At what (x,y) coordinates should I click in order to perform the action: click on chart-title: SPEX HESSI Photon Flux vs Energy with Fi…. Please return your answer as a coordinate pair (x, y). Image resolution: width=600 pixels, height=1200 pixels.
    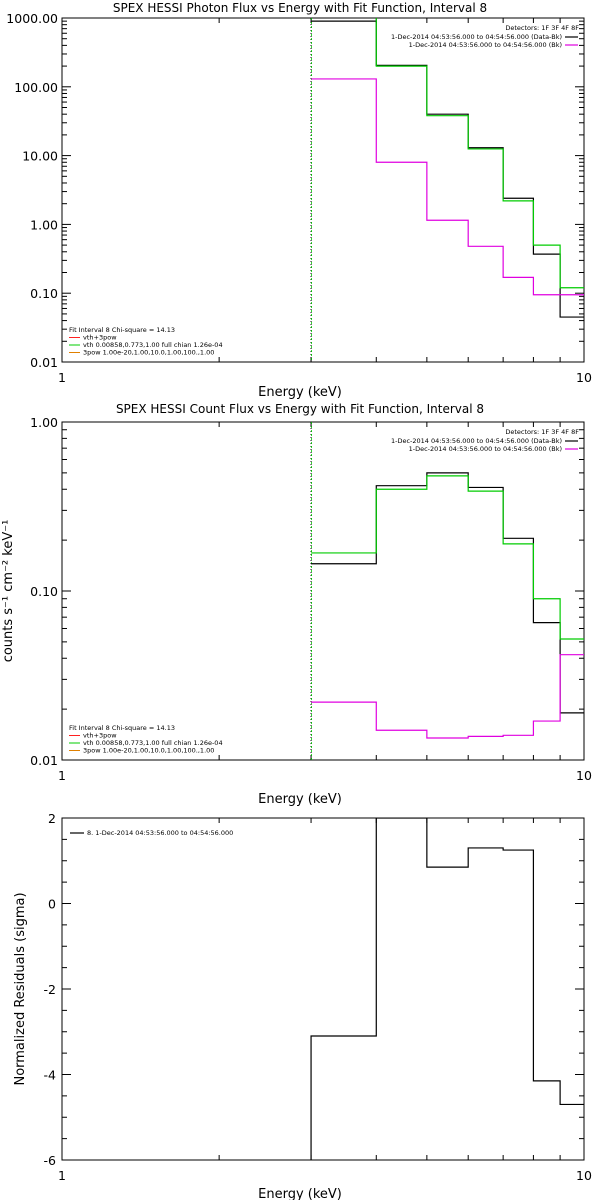
    Looking at the image, I should click on (300, 8).